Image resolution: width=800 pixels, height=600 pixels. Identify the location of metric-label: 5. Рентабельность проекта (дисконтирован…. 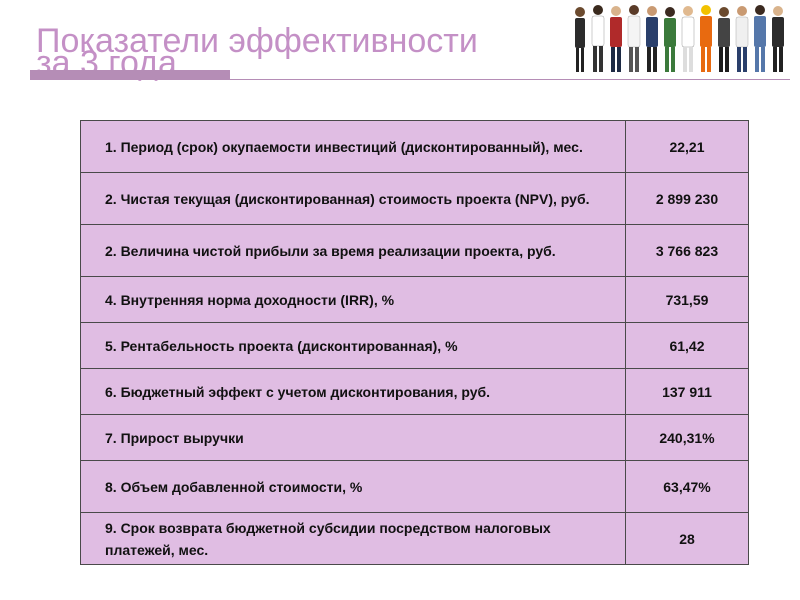
(353, 345).